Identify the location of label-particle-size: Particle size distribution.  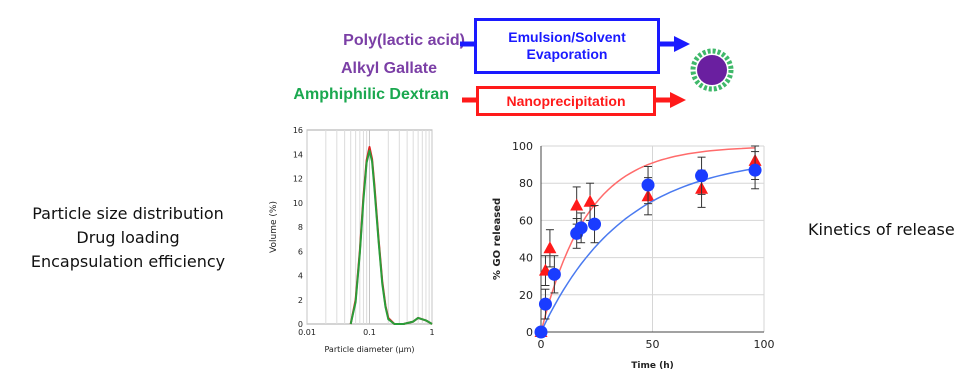
(128, 213).